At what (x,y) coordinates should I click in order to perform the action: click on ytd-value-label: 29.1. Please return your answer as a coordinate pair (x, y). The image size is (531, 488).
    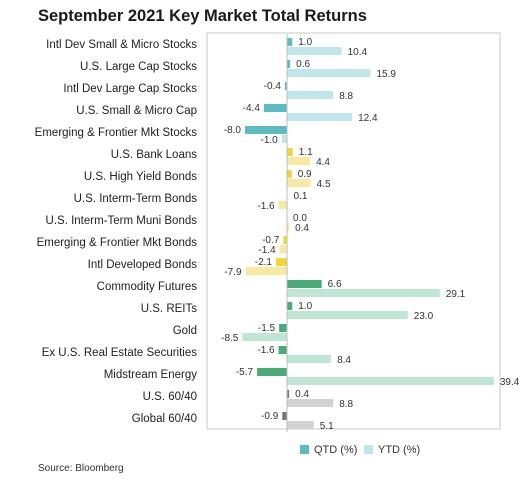
    Looking at the image, I should click on (456, 294).